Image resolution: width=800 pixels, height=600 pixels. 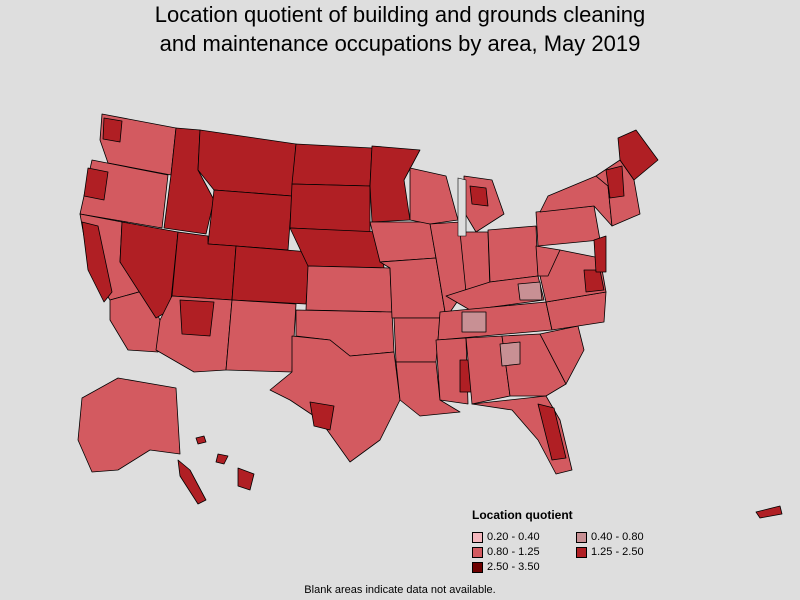 I want to click on region-florida-coast, so click(x=552, y=432).